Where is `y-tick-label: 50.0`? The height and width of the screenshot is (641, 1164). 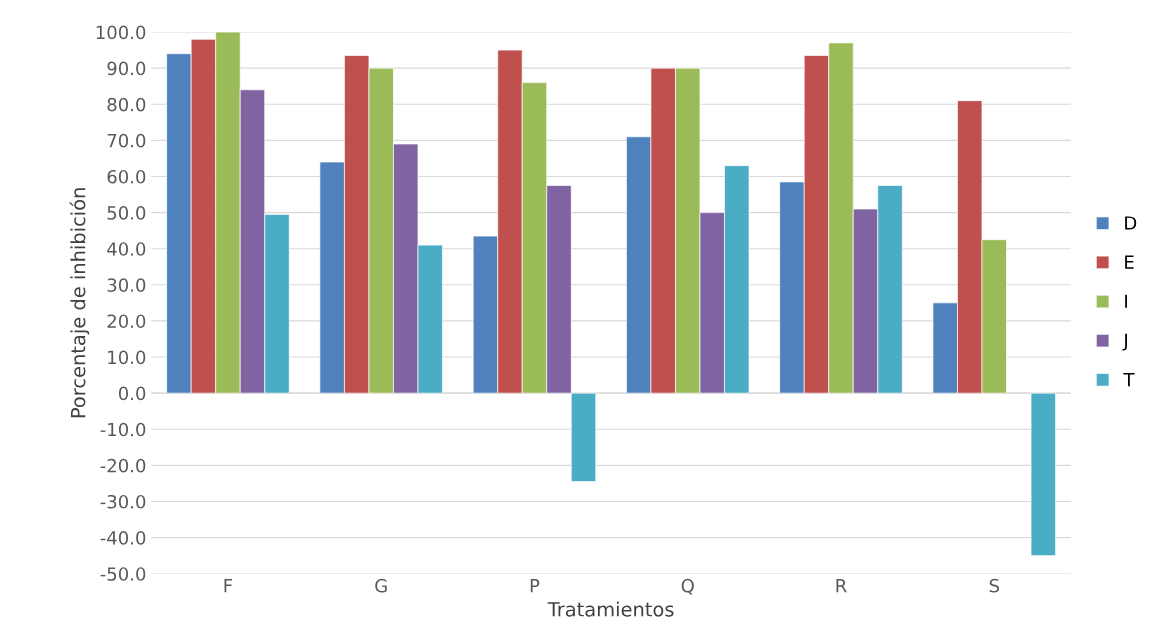 y-tick-label: 50.0 is located at coordinates (126, 213).